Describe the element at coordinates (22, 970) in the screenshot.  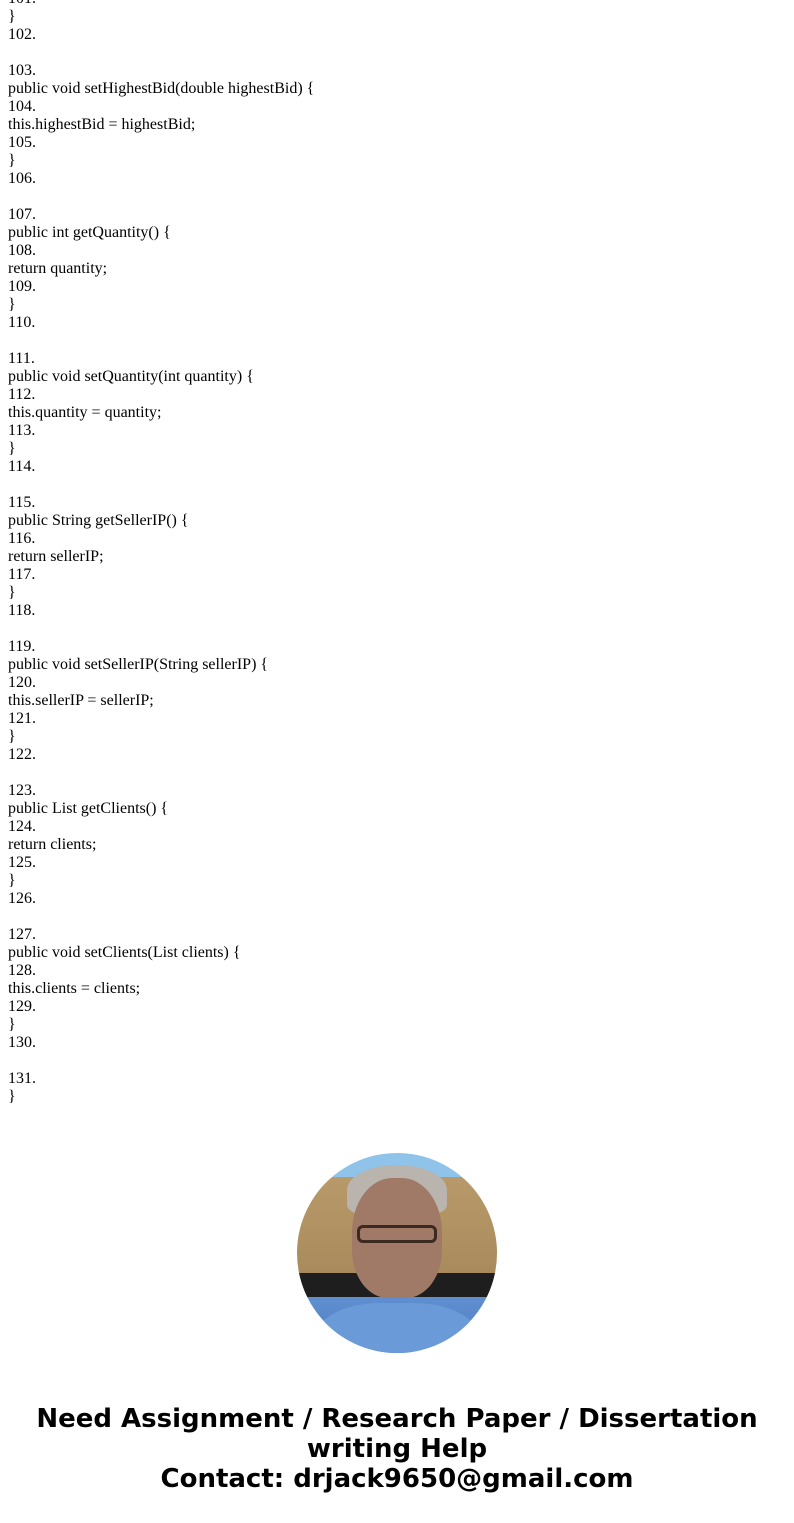
I see `code-line: 128.` at that location.